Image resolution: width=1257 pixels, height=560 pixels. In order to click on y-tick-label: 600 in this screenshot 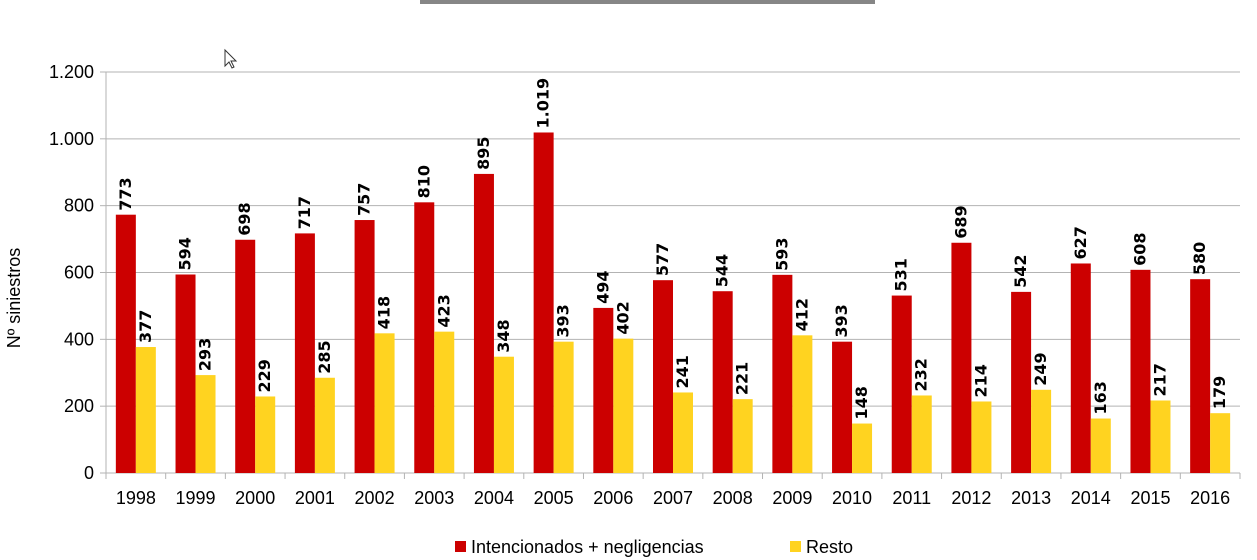, I will do `click(79, 273)`.